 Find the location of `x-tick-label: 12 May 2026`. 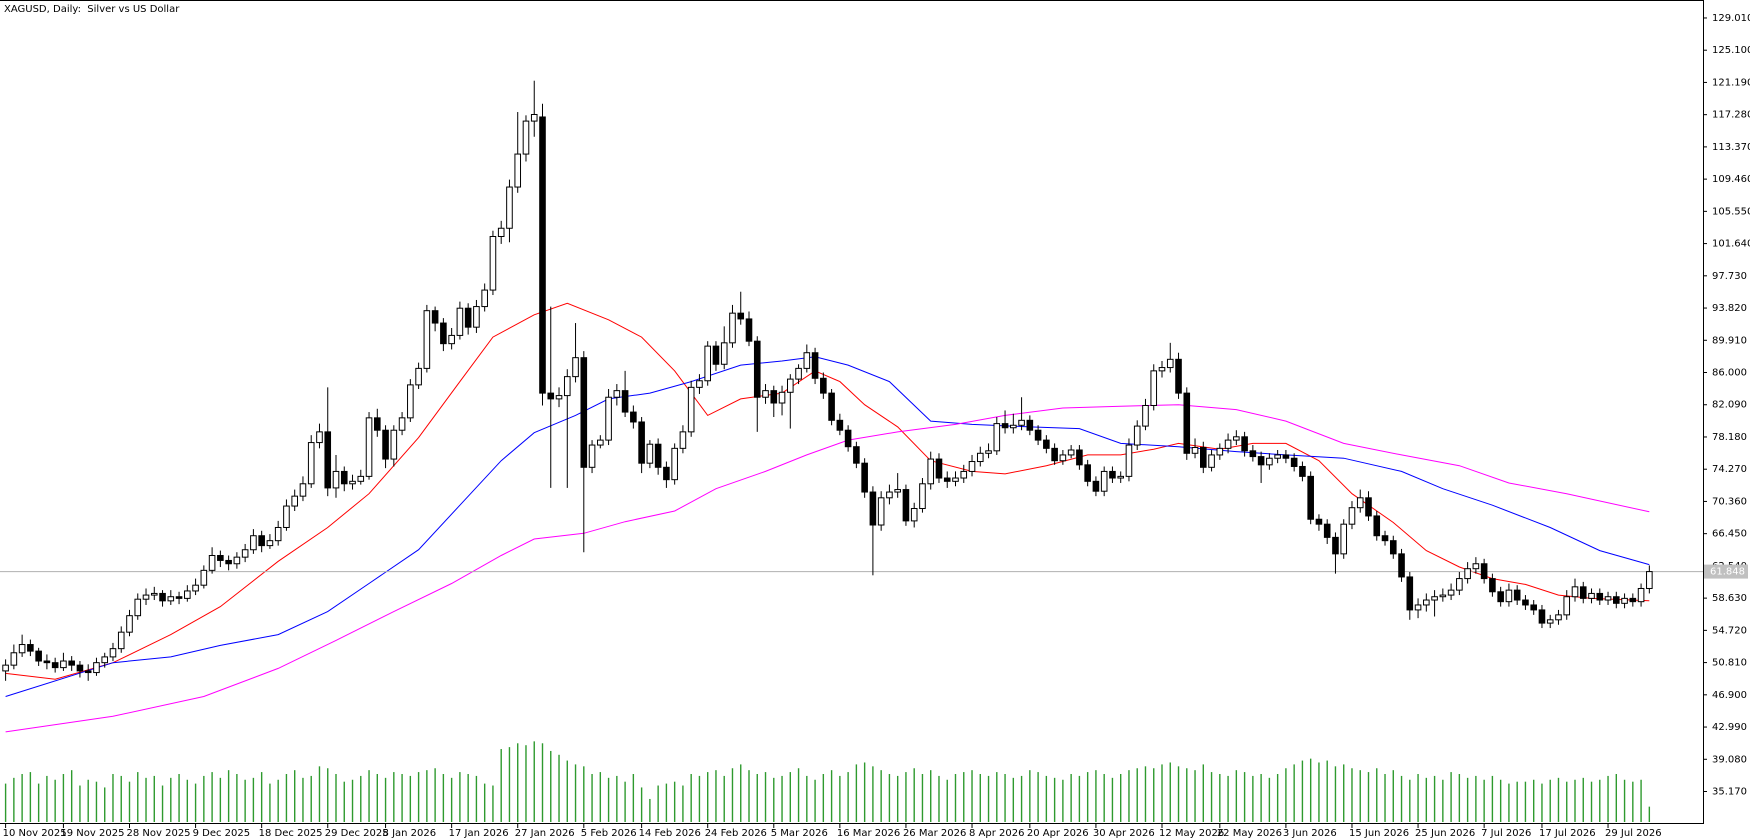

x-tick-label: 12 May 2026 is located at coordinates (1191, 833).